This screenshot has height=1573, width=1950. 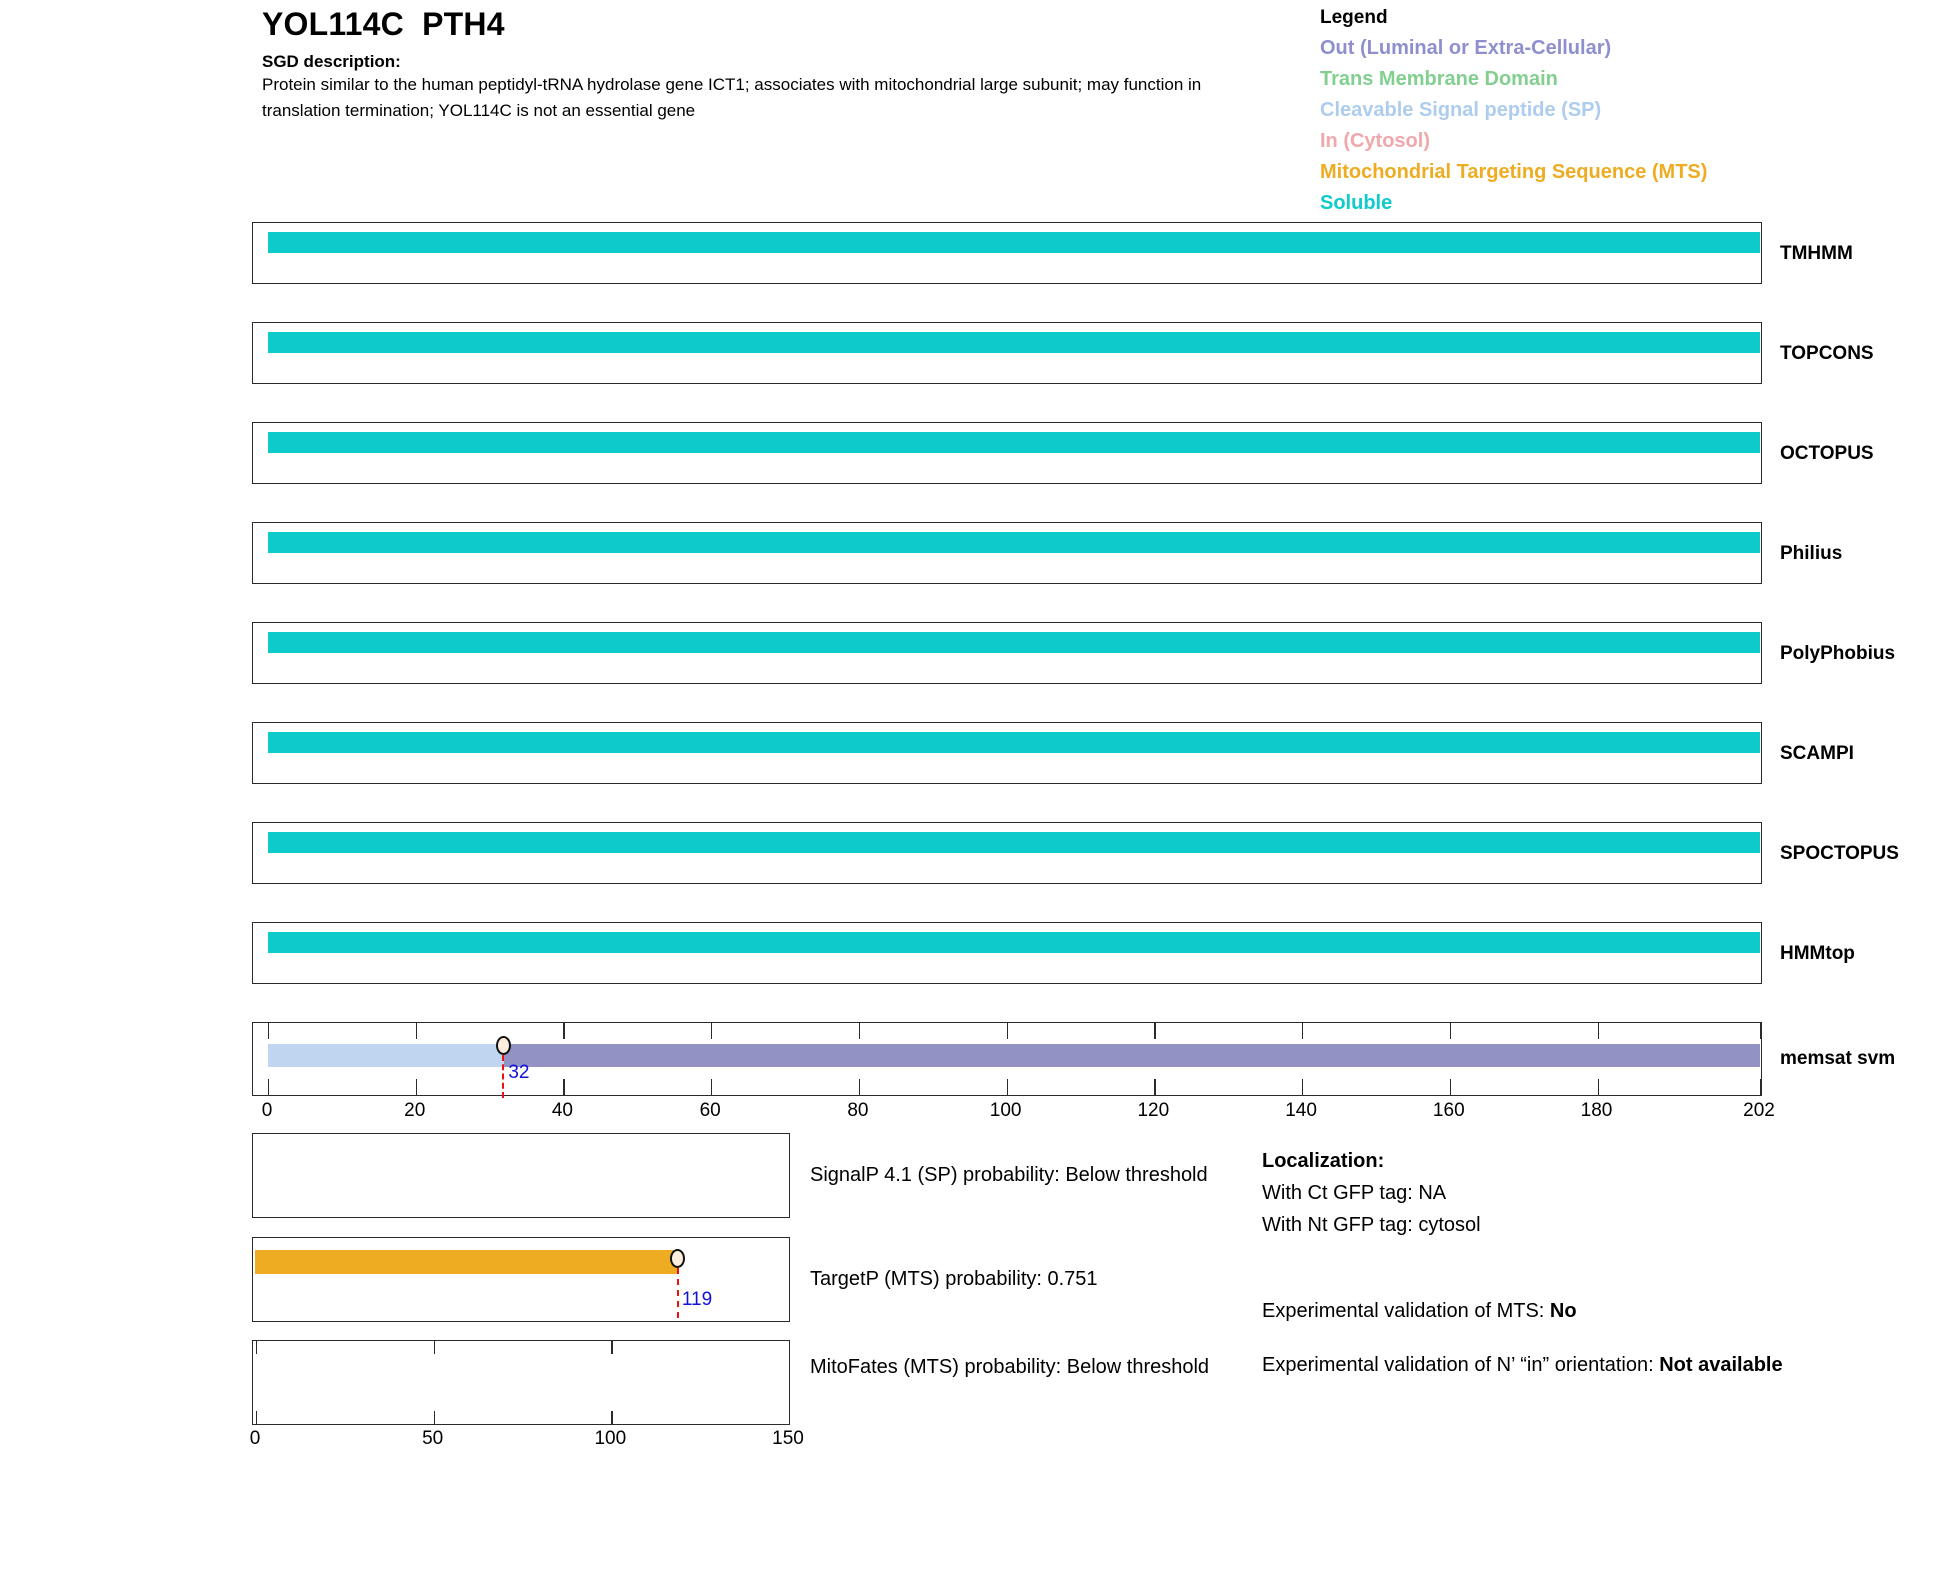 I want to click on track-box-spoctopus, so click(x=1007, y=853).